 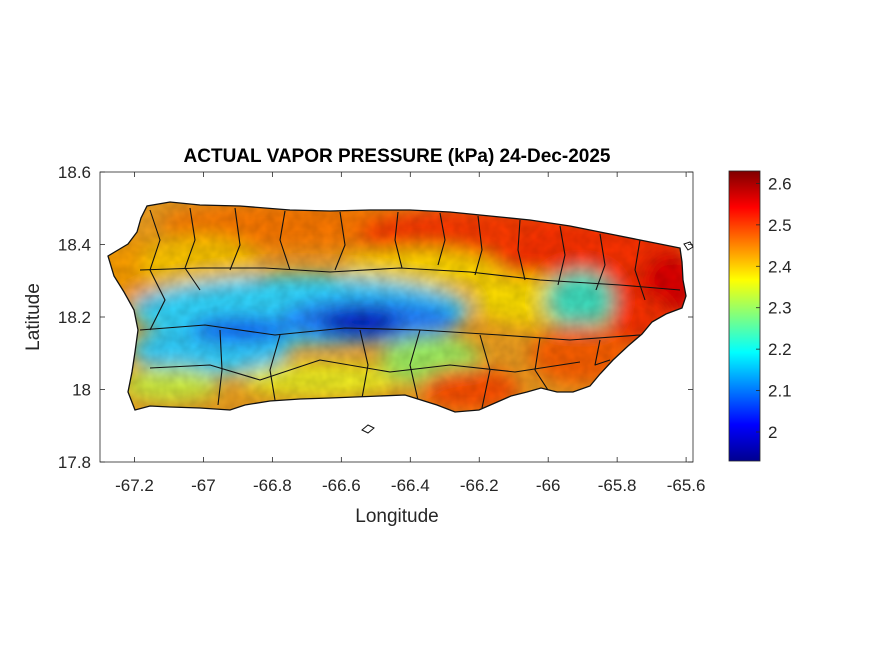 I want to click on x-axis-label: Longitude, so click(x=396, y=516).